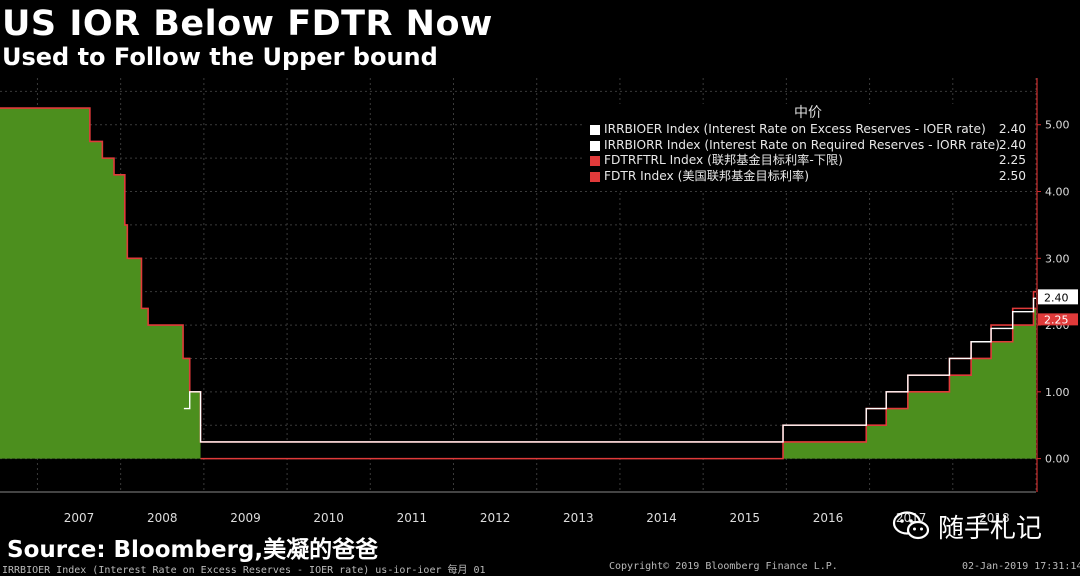 The width and height of the screenshot is (1080, 576). I want to click on watermark-text: 随手札记, so click(990, 528).